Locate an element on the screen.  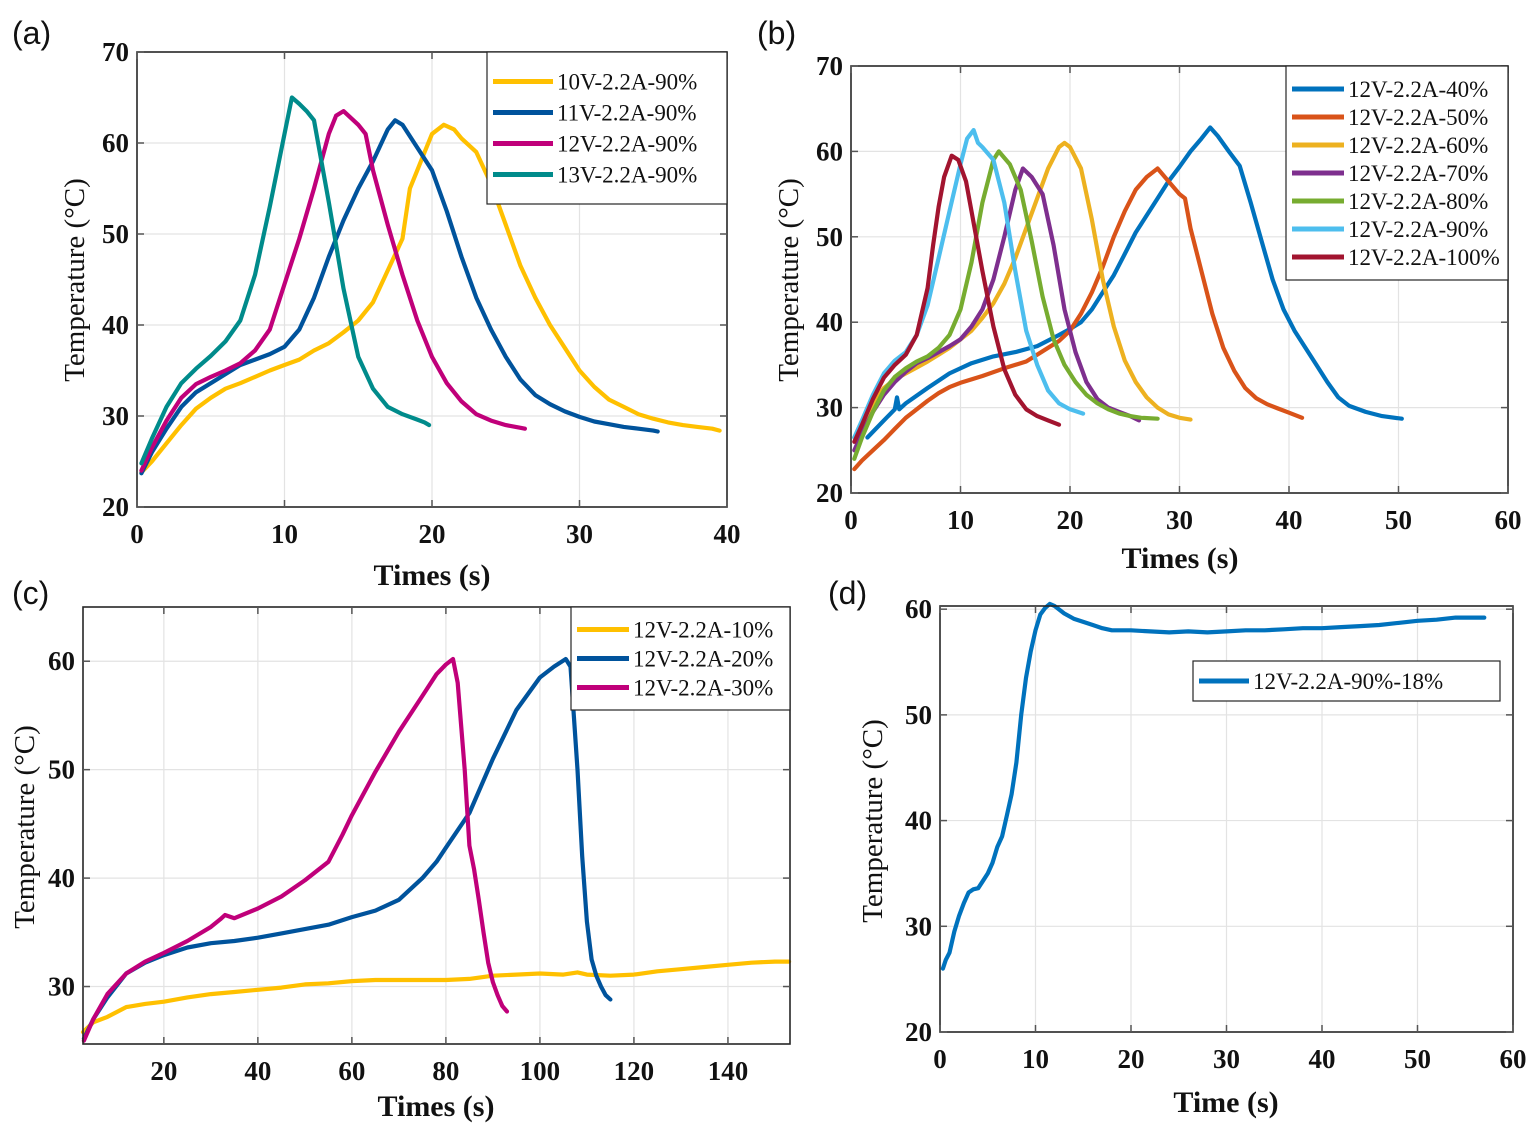
legend-entry-label: 12V-2.2A-90%-18% is located at coordinates (1348, 681).